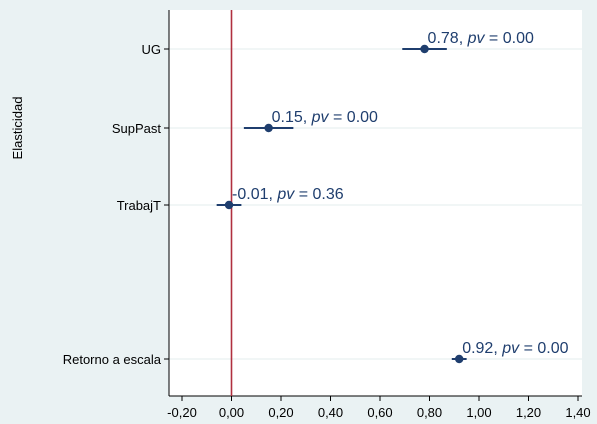 This screenshot has height=424, width=597. What do you see at coordinates (515, 348) in the screenshot?
I see `estimate-label: 0.92, pv = 0.00` at bounding box center [515, 348].